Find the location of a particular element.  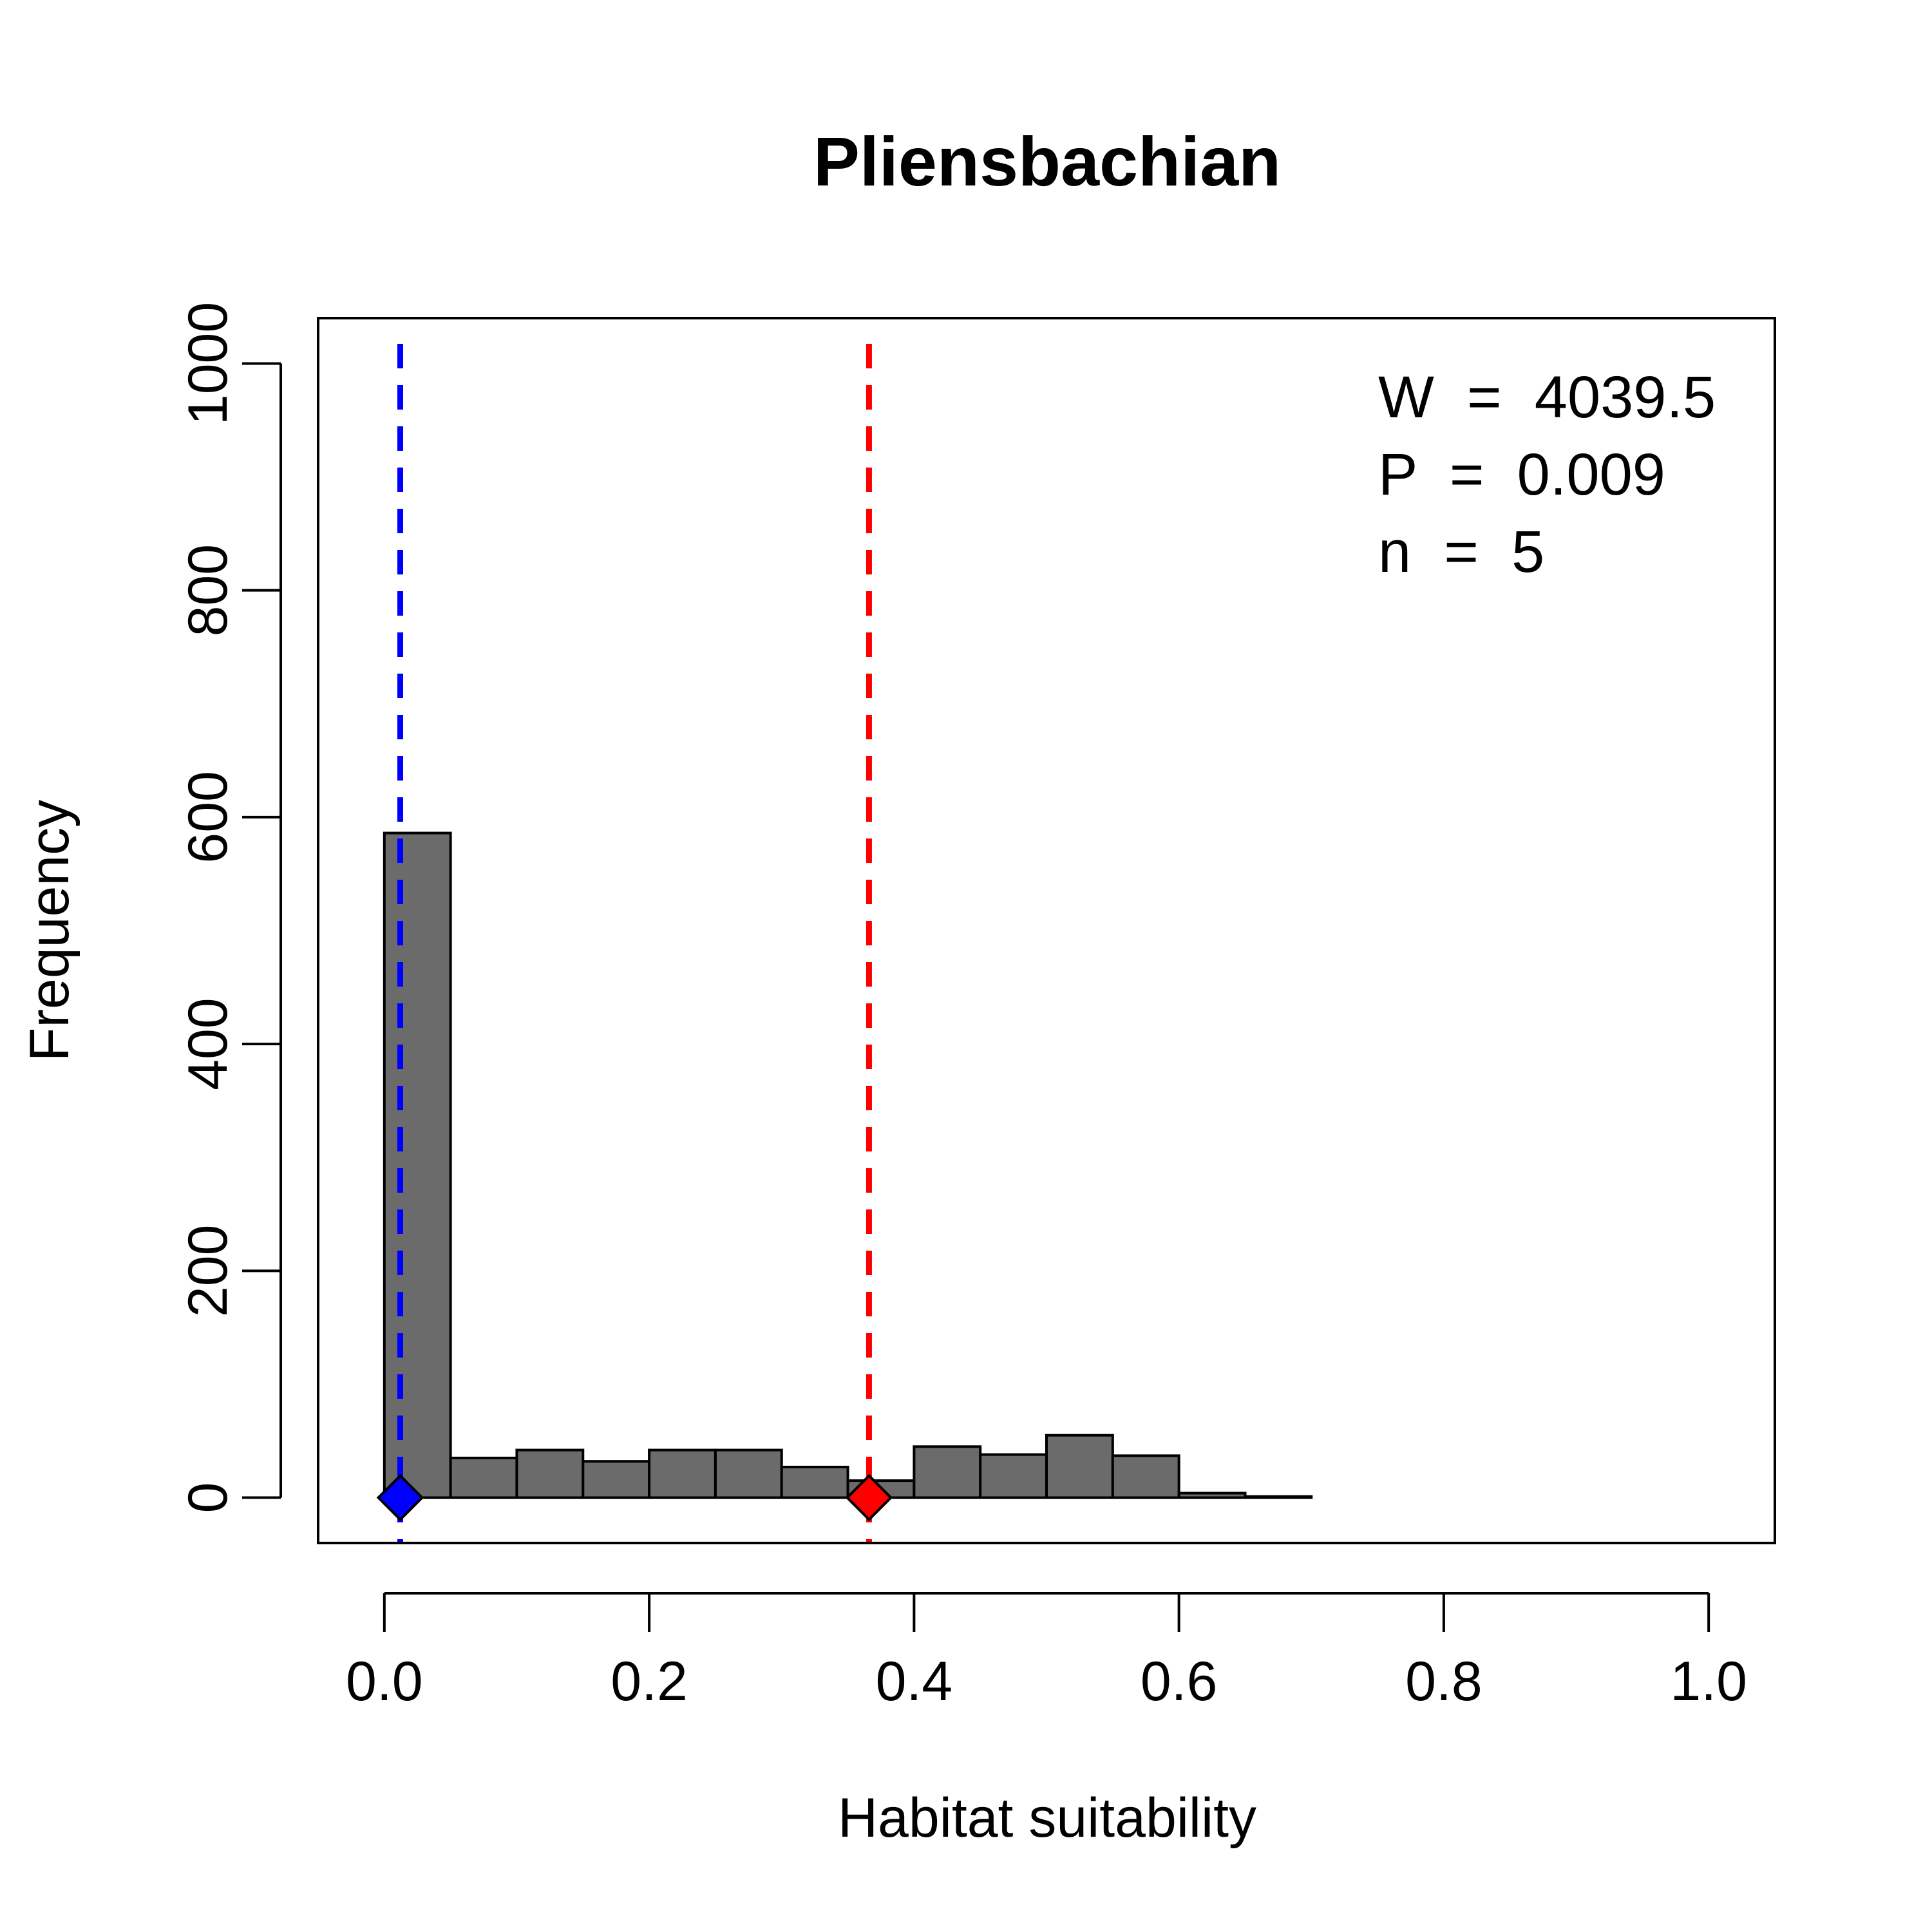

y-tick-label-1: 200 is located at coordinates (208, 1271).